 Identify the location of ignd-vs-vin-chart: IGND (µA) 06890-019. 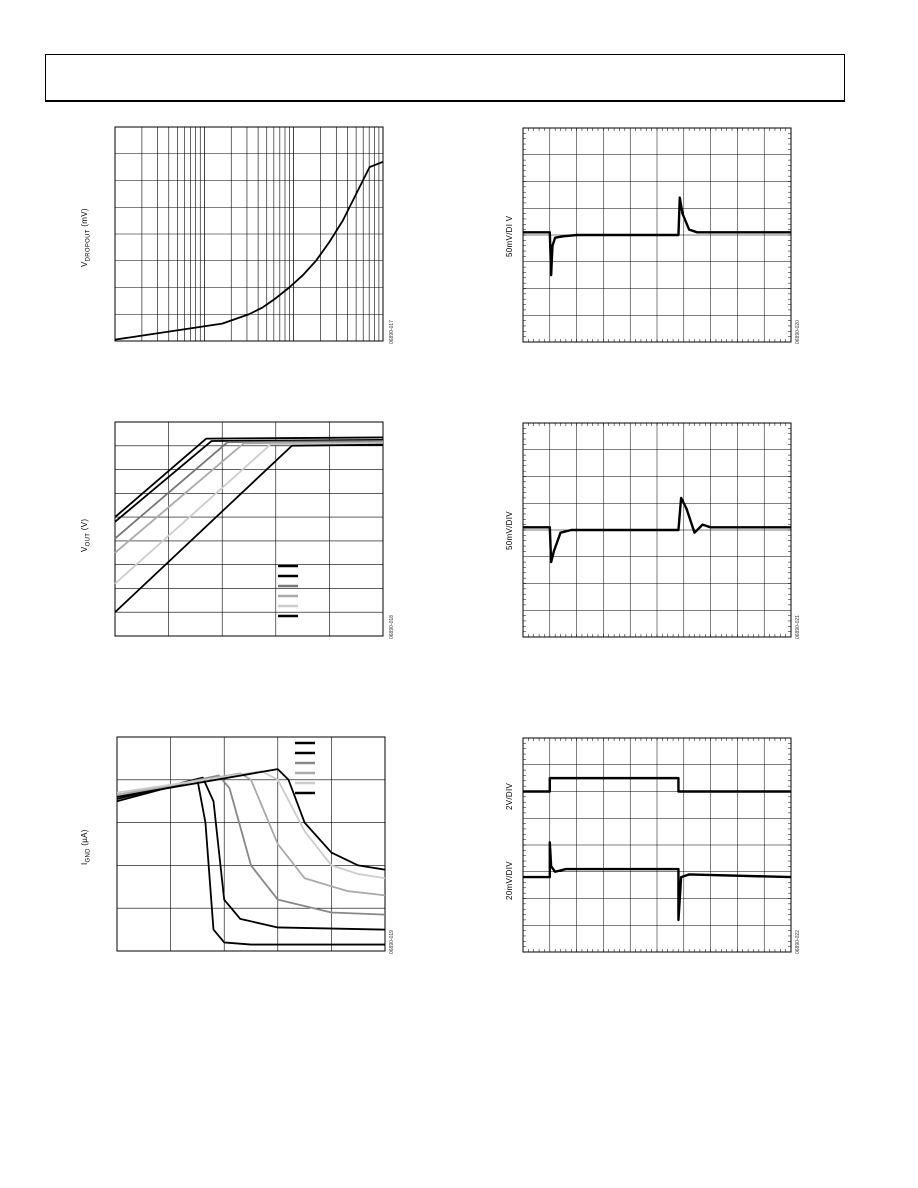
(237, 844).